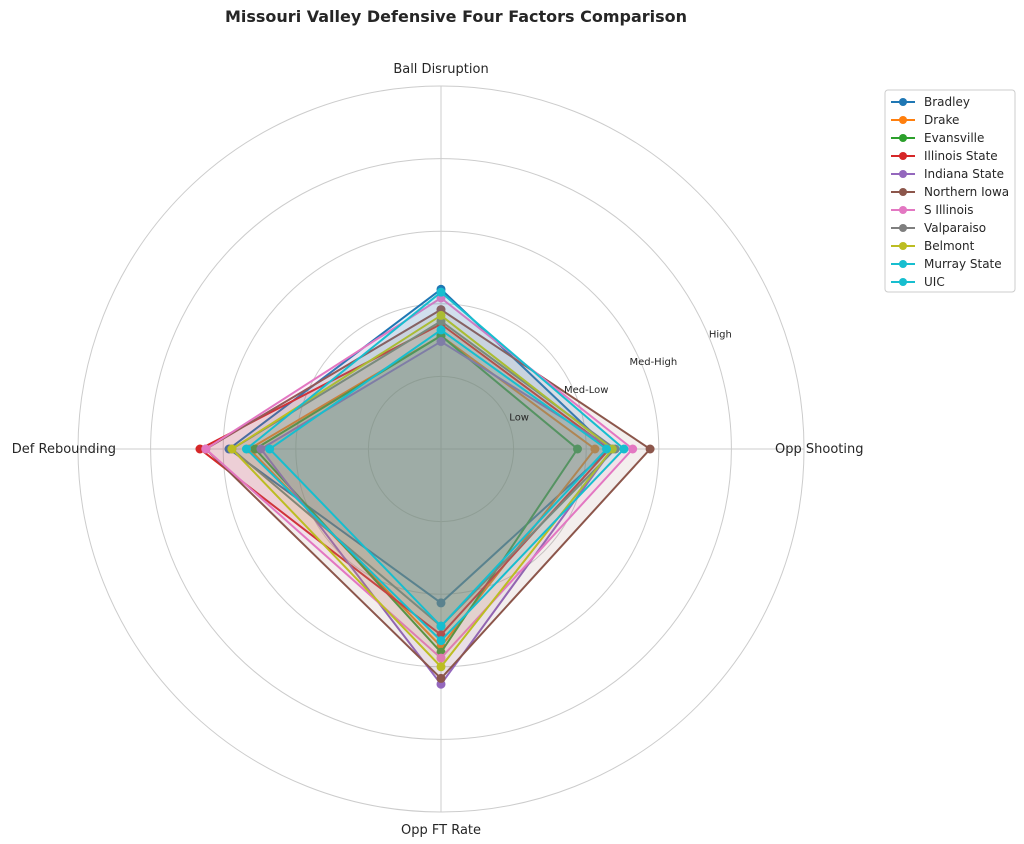 The height and width of the screenshot is (844, 1024). What do you see at coordinates (819, 449) in the screenshot?
I see `axis-label: Opp Shooting` at bounding box center [819, 449].